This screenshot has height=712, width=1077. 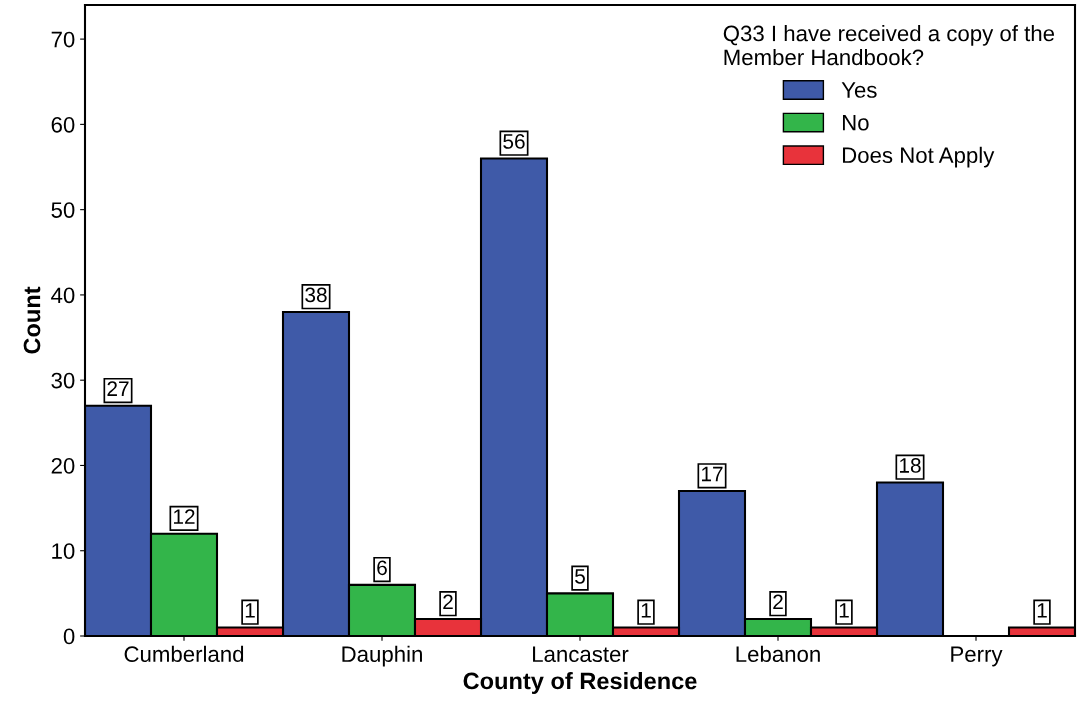 I want to click on x-tick-label: Cumberland, so click(x=184, y=654).